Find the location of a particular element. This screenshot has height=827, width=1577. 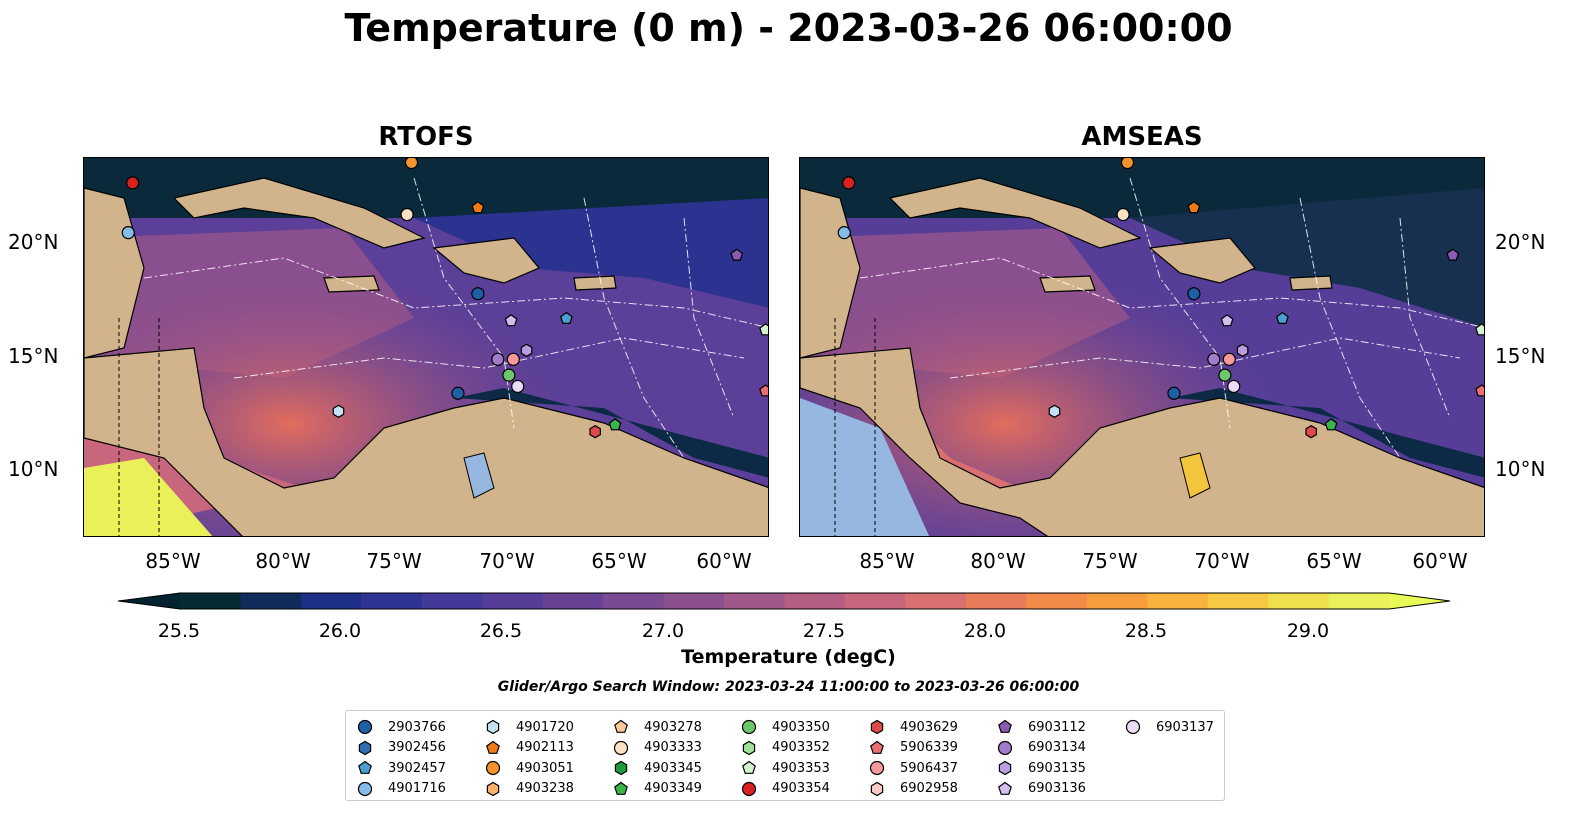

lon-tick-65w-left: 65°W is located at coordinates (619, 561).